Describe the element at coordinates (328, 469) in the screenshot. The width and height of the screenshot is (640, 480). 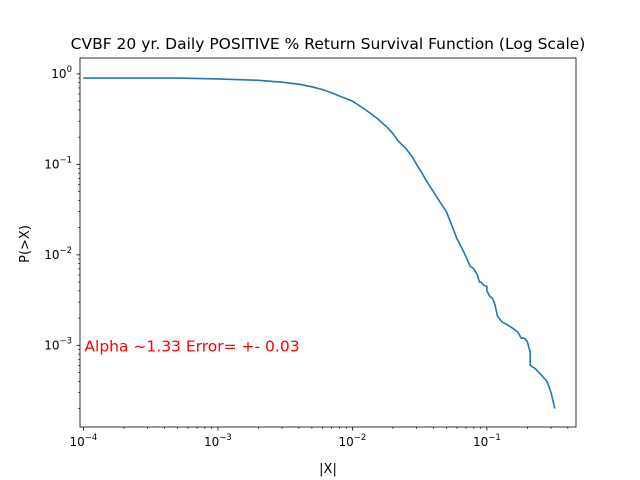
I see `x-axis-label: |X|` at that location.